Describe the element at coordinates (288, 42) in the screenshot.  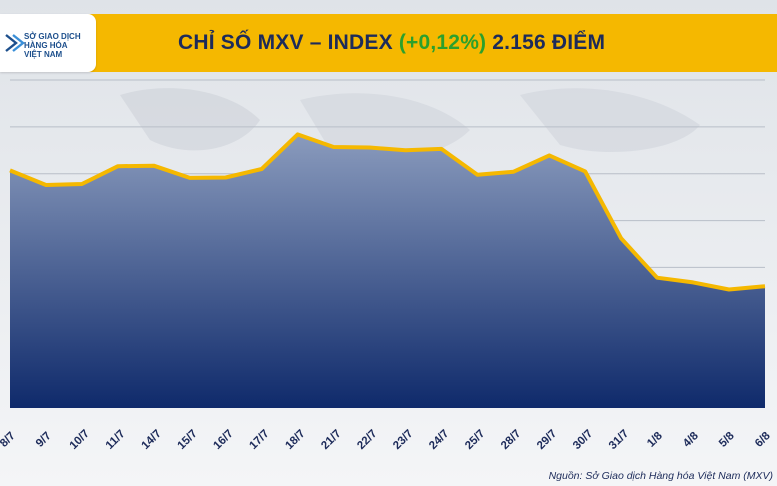
I see `title-prefix: CHỈ SỐ MXV – INDEX` at that location.